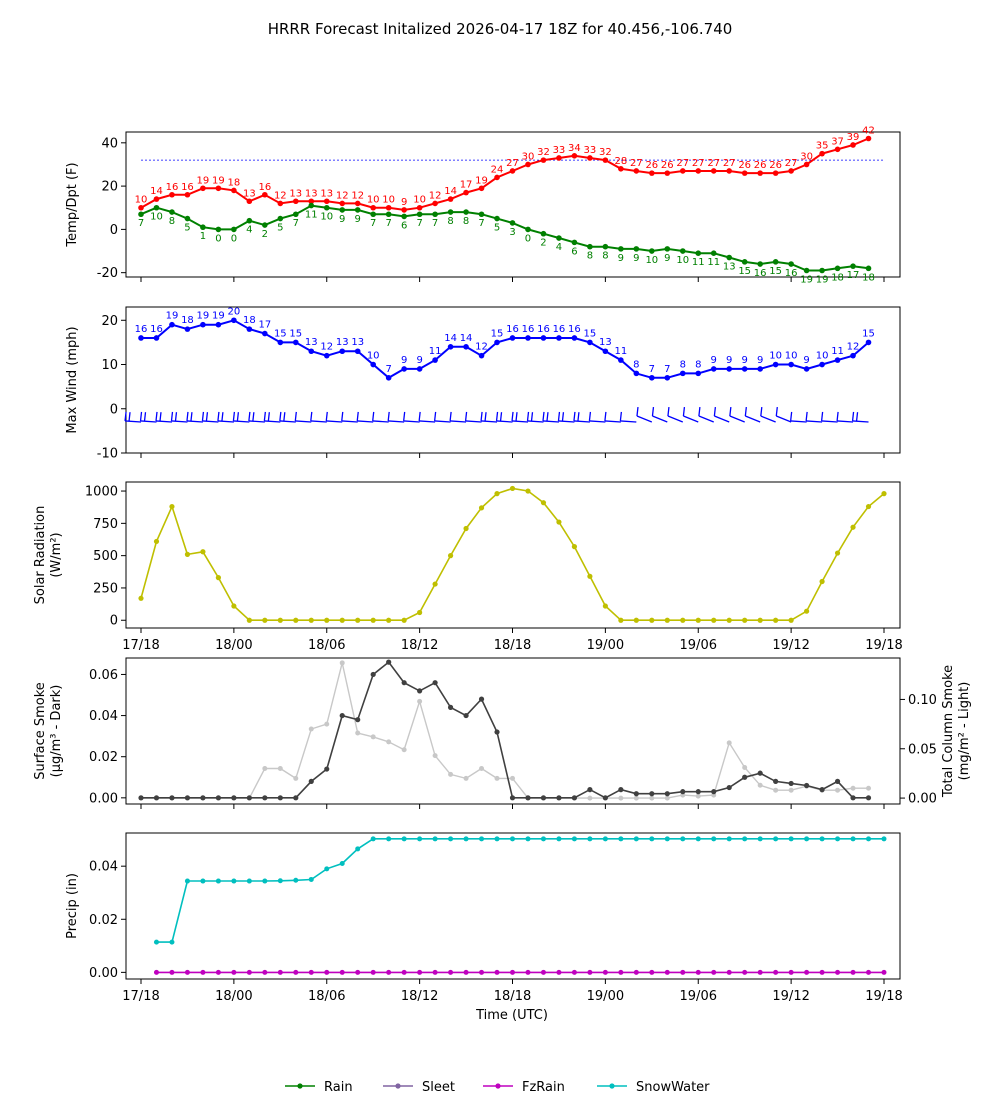 This screenshot has width=1000, height=1100. I want to click on dewpoint-data-label: 7, so click(388, 223).